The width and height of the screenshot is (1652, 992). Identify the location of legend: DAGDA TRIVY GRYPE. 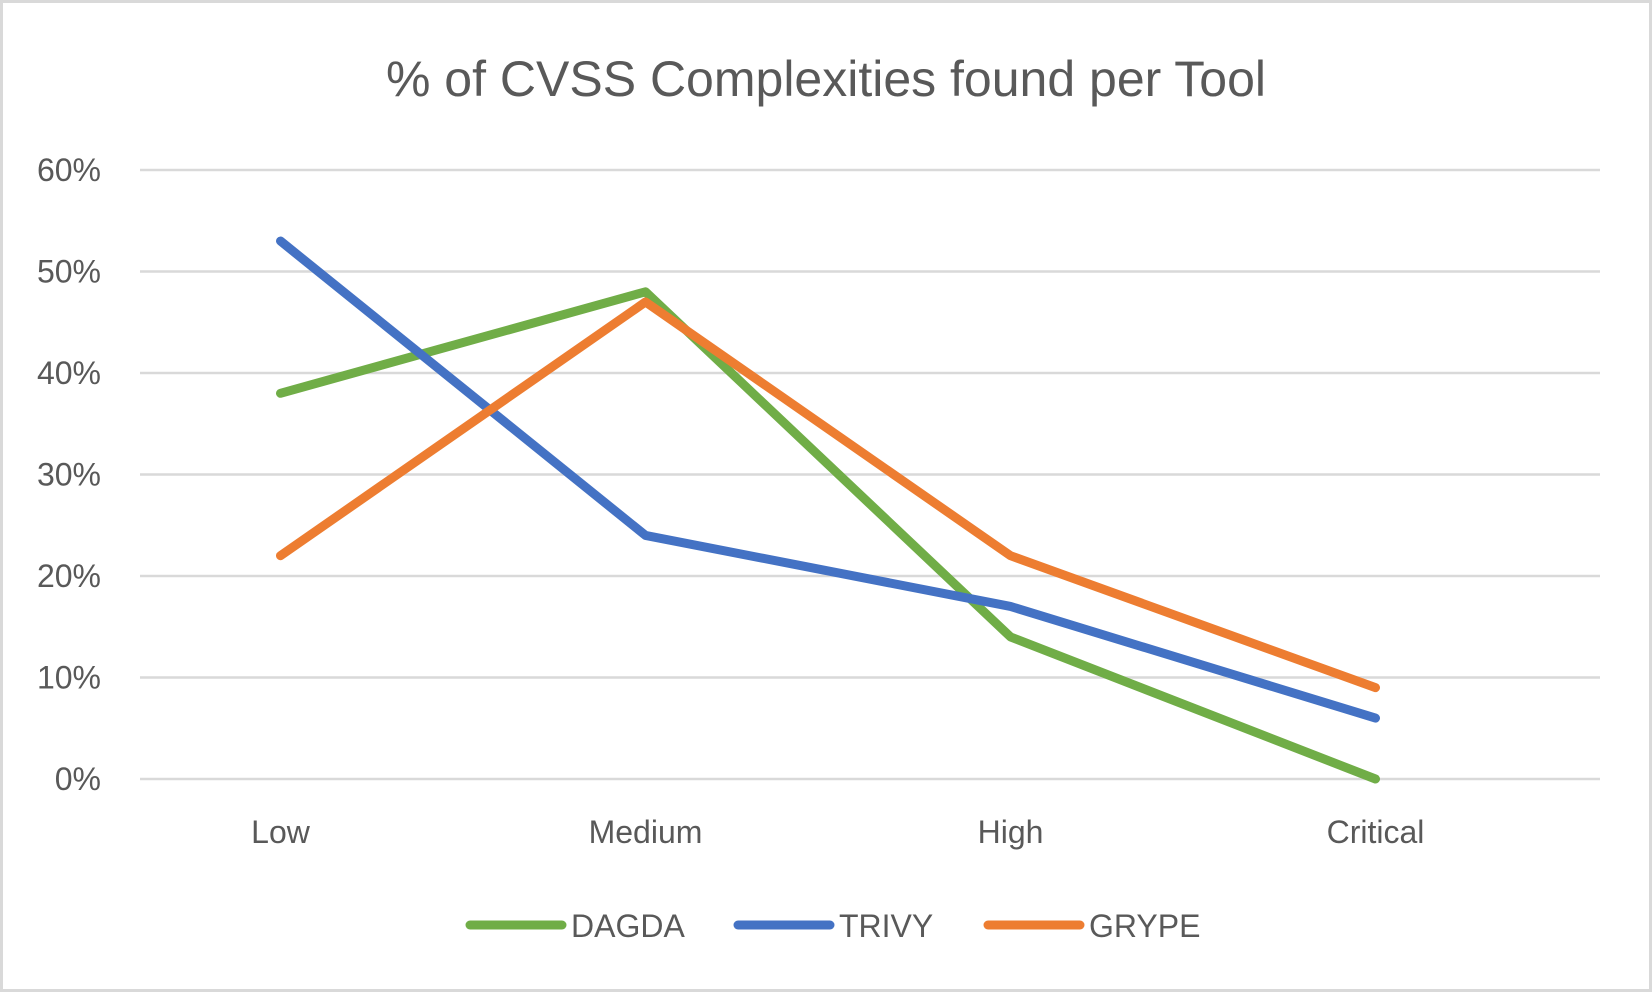
(832, 926).